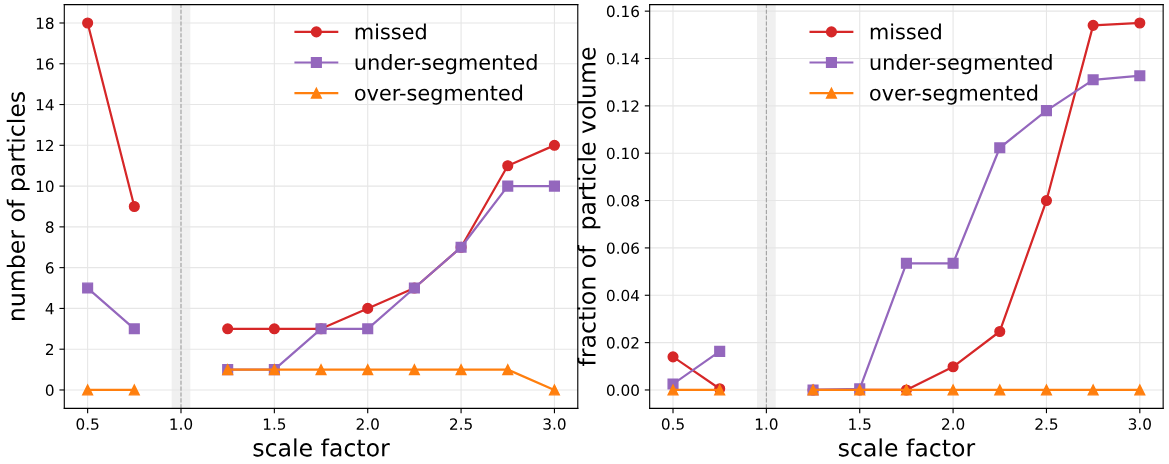  I want to click on y-tick-label: 0.02, so click(622, 343).